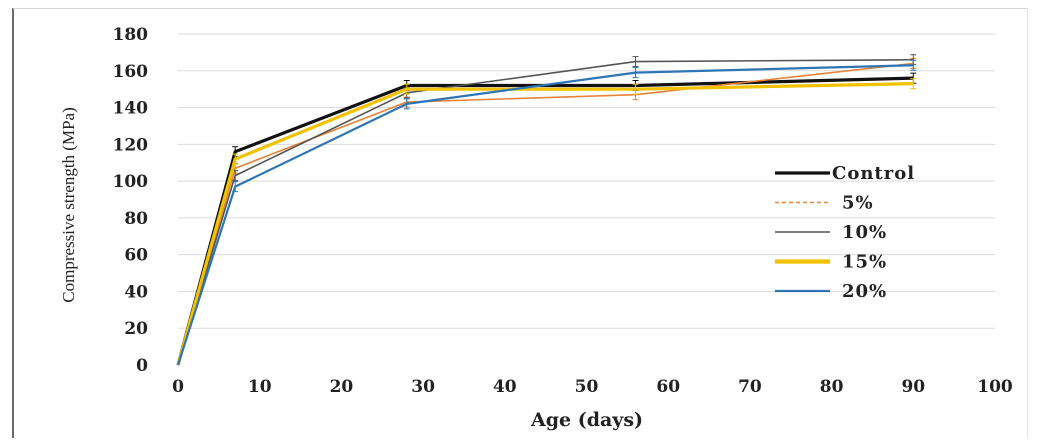  Describe the element at coordinates (750, 387) in the screenshot. I see `x-tick-label: 70` at that location.